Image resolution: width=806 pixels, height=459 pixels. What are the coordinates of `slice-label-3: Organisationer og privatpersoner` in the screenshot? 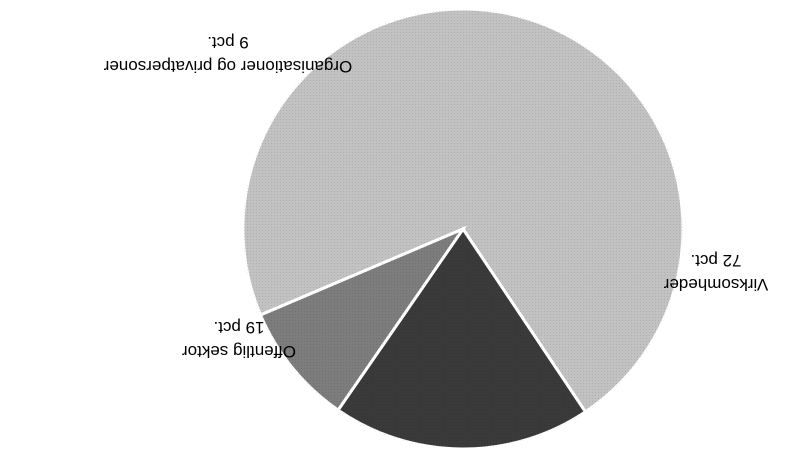 It's located at (227, 66).